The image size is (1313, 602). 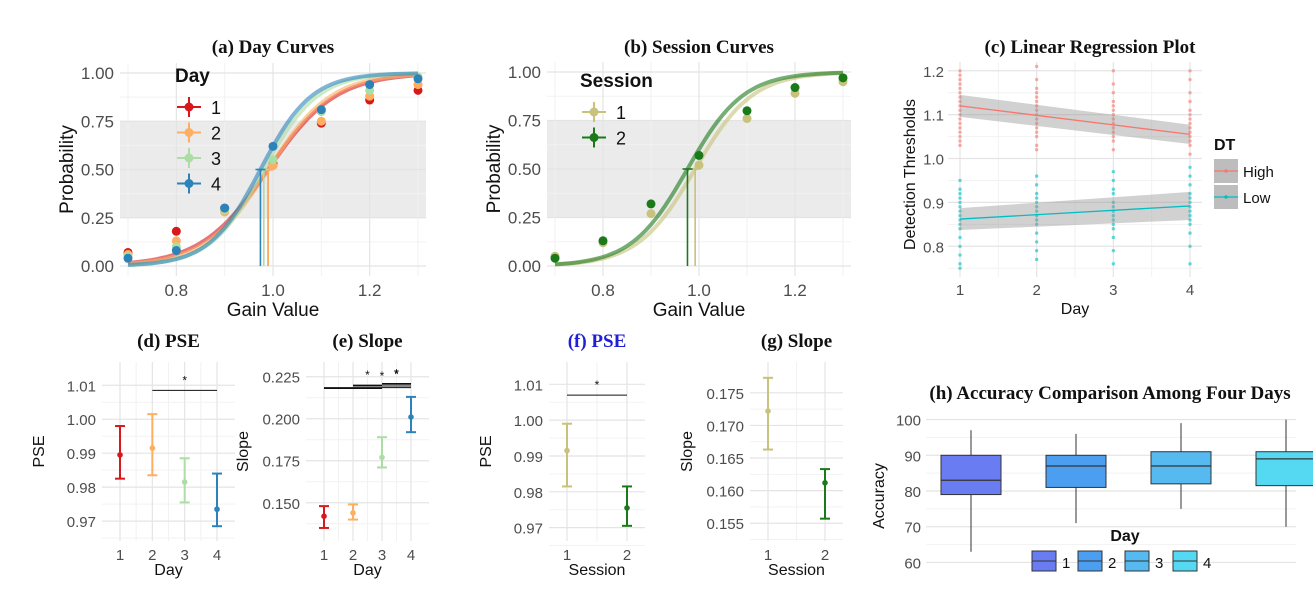 I want to click on panel-title: (b) Session Curves, so click(x=699, y=47).